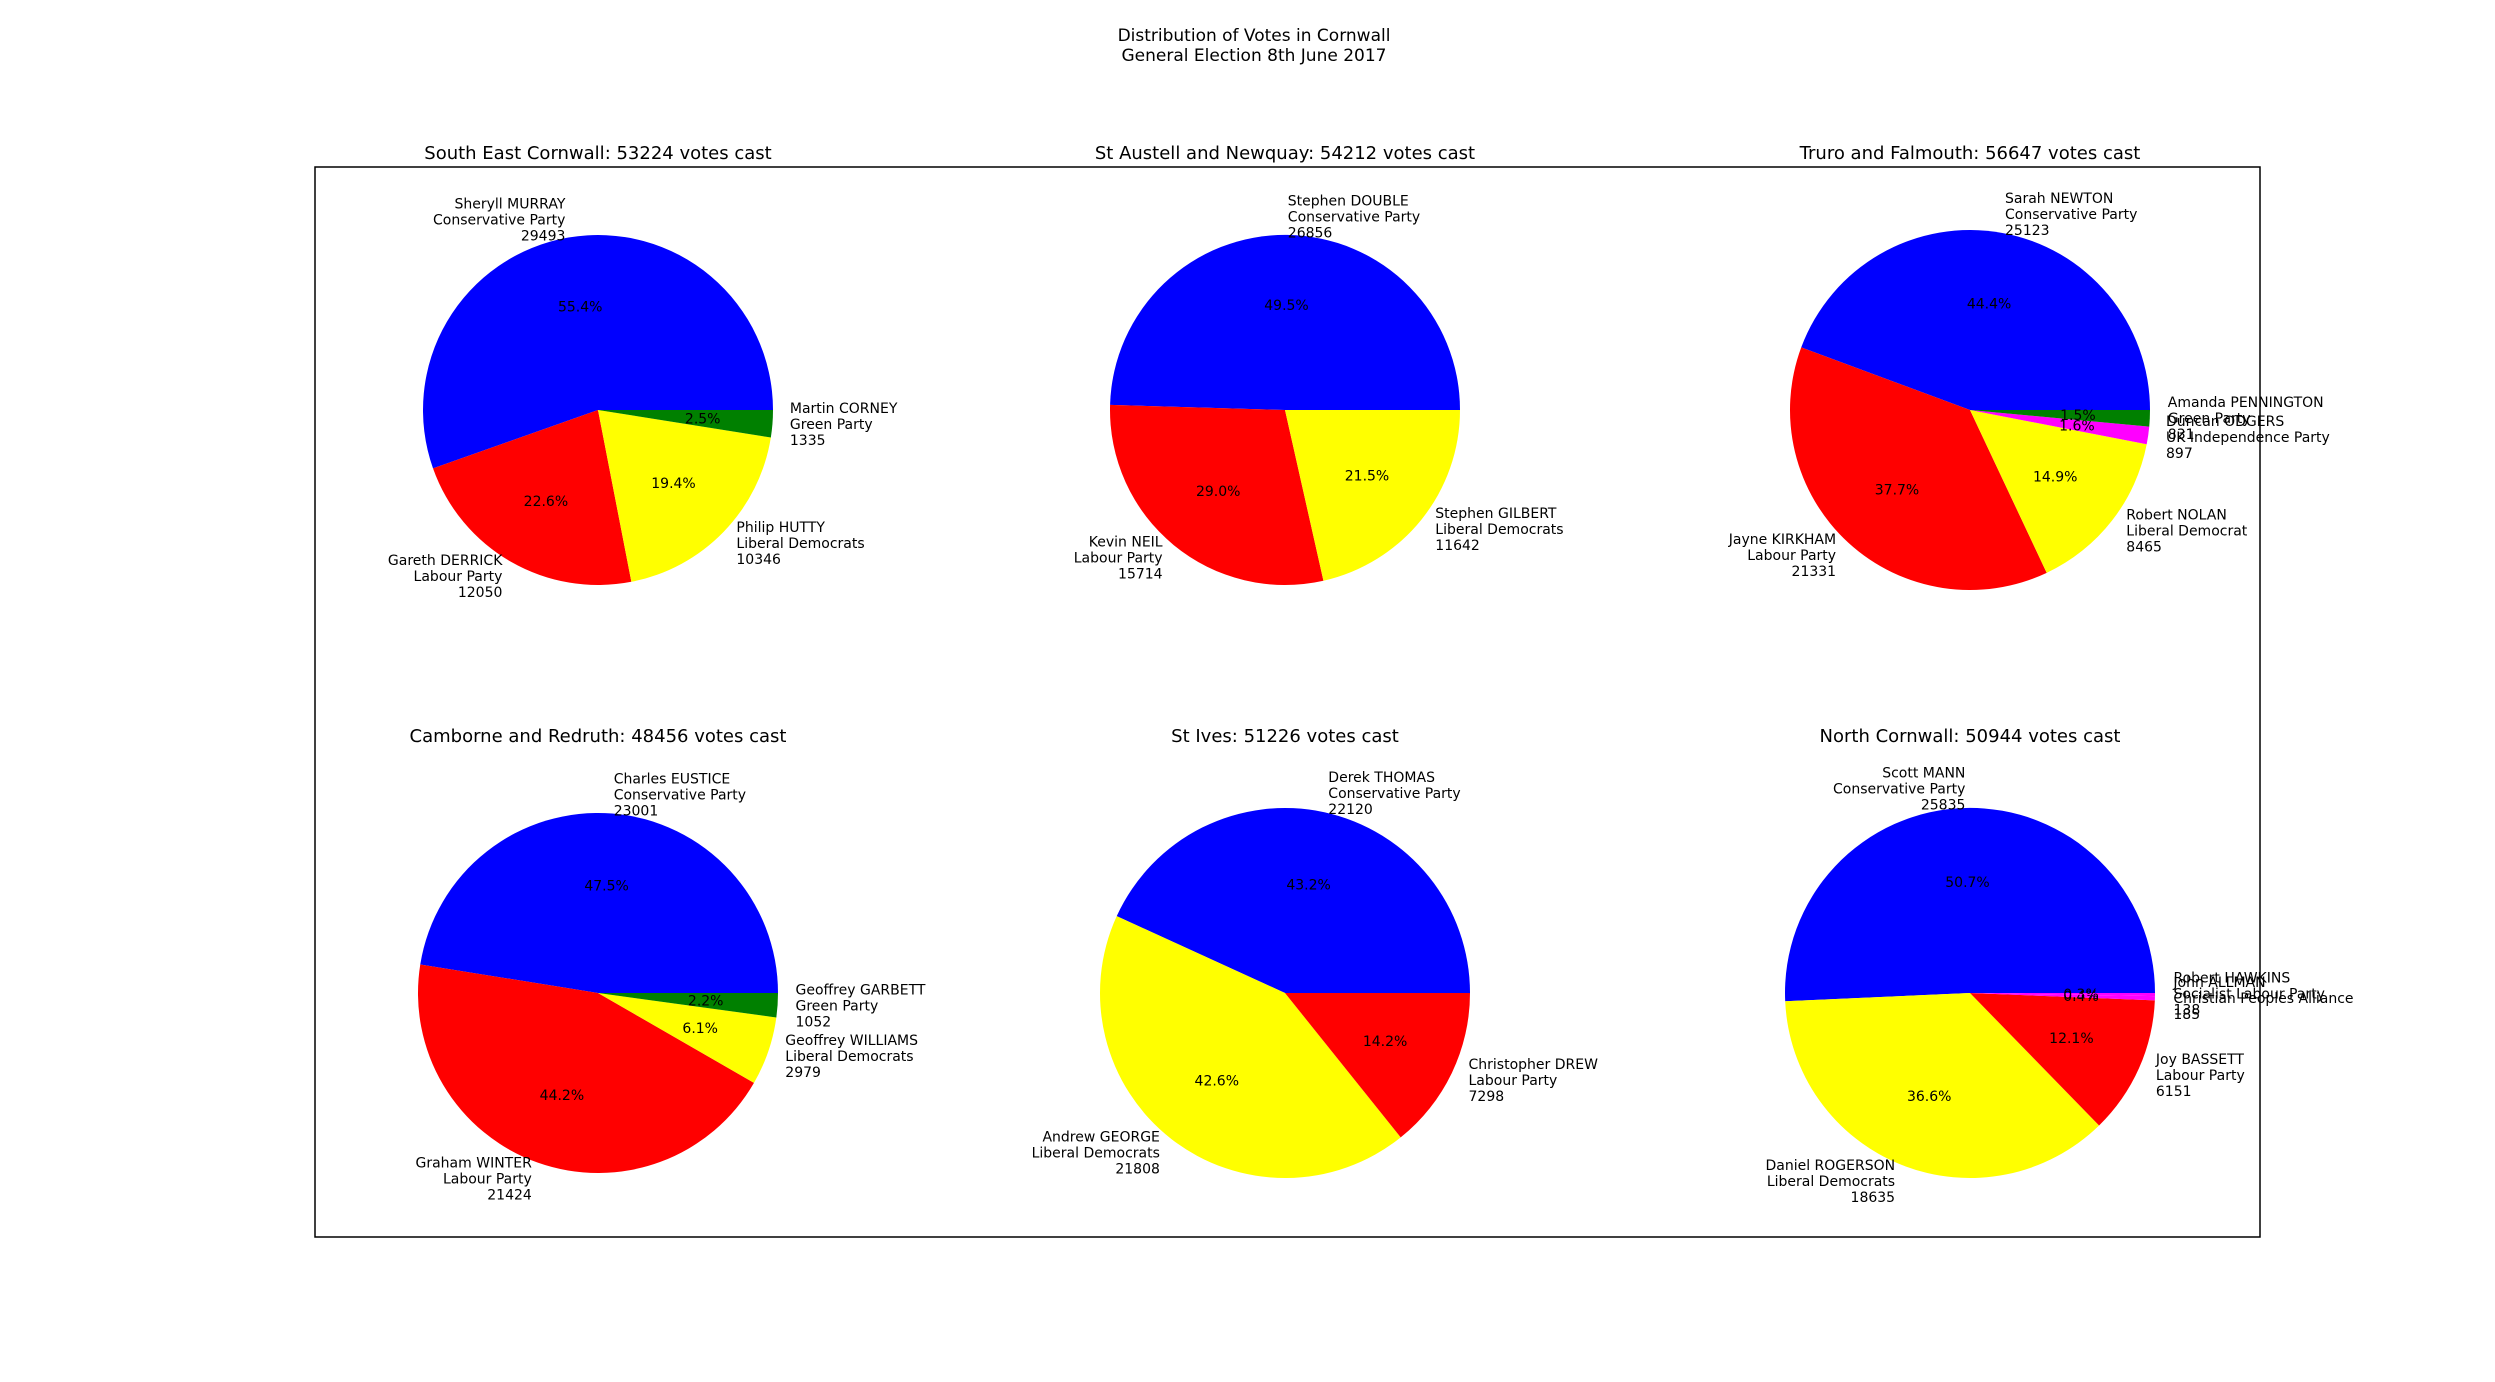  What do you see at coordinates (1126, 543) in the screenshot?
I see `slice-candidate-label: Kevin NEIL` at bounding box center [1126, 543].